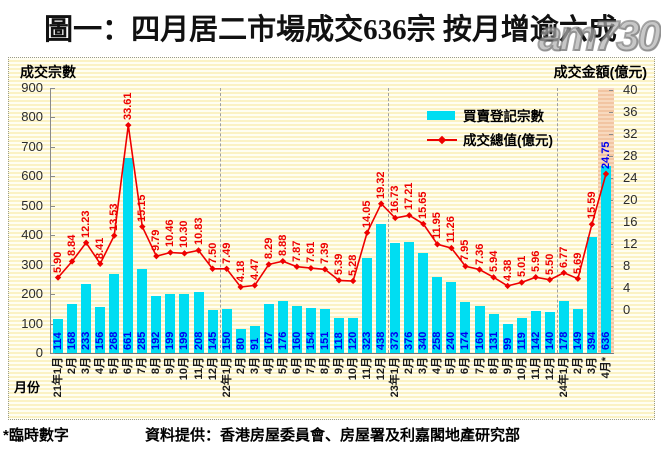  Describe the element at coordinates (630, 177) in the screenshot. I see `right-axis-tick-label: 24` at that location.